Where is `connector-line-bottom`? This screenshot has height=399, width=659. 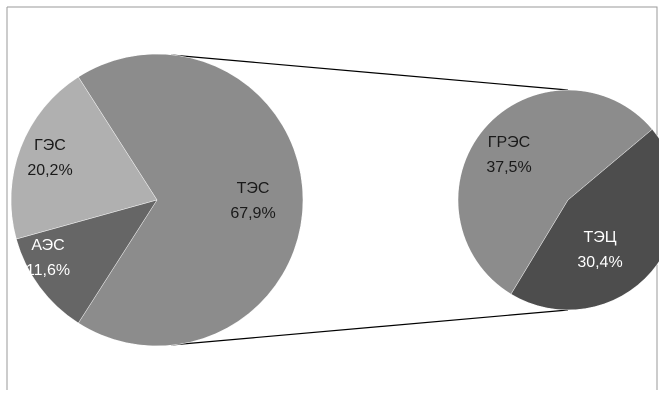
connector-line-bottom is located at coordinates (369, 327).